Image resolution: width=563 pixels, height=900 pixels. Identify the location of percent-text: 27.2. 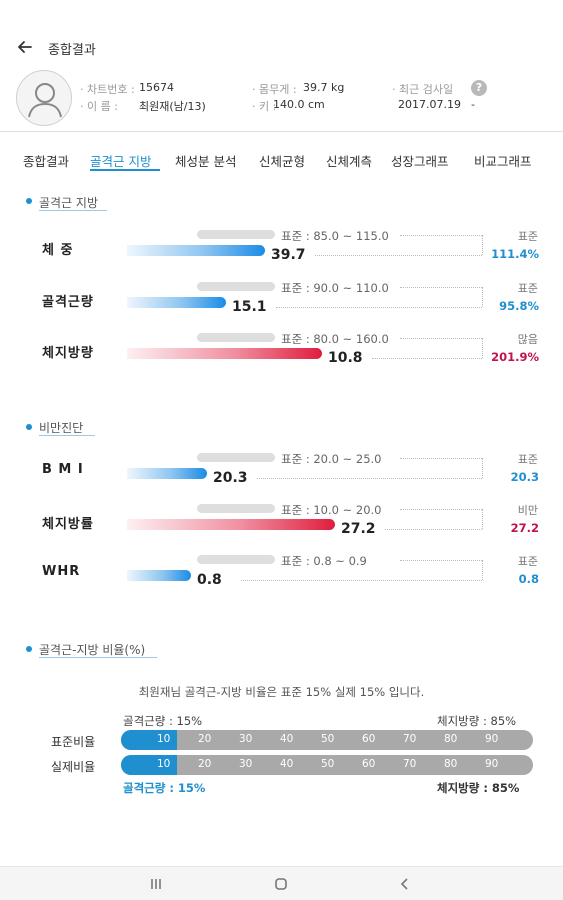
(524, 528).